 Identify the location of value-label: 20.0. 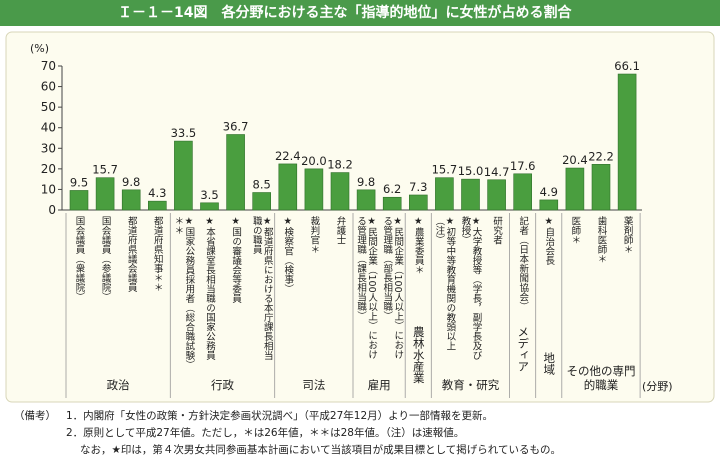
(314, 161).